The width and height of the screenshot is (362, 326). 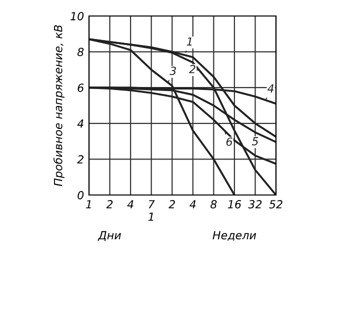 I want to click on x-tick-label: 8, so click(x=213, y=204).